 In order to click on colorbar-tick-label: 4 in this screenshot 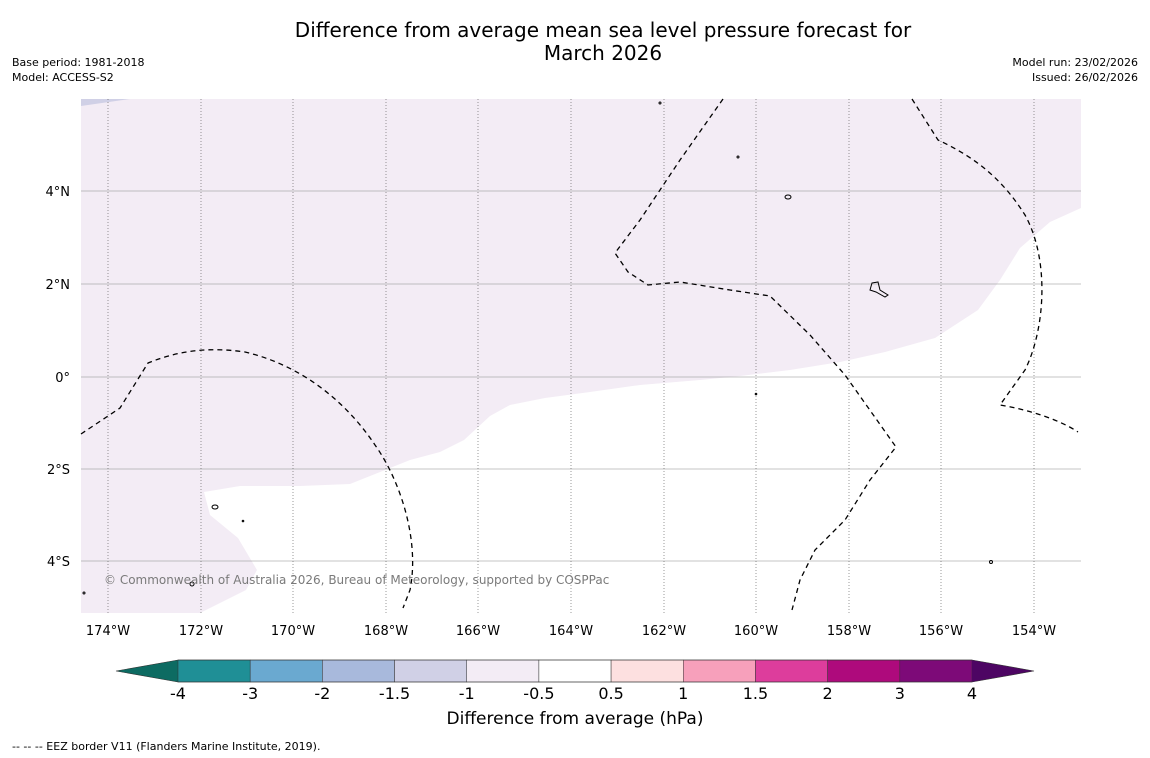, I will do `click(972, 693)`.